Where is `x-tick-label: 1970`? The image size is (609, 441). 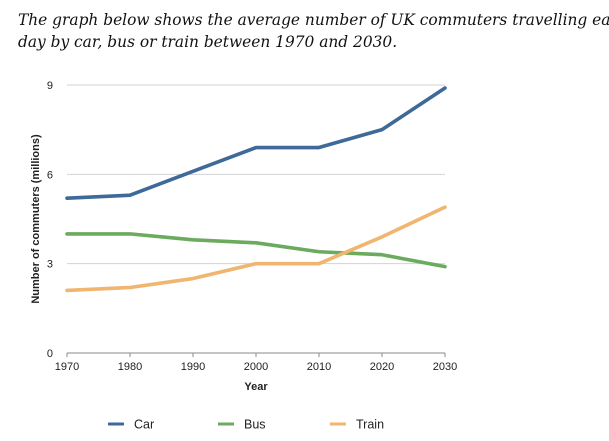
x-tick-label: 1970 is located at coordinates (67, 367).